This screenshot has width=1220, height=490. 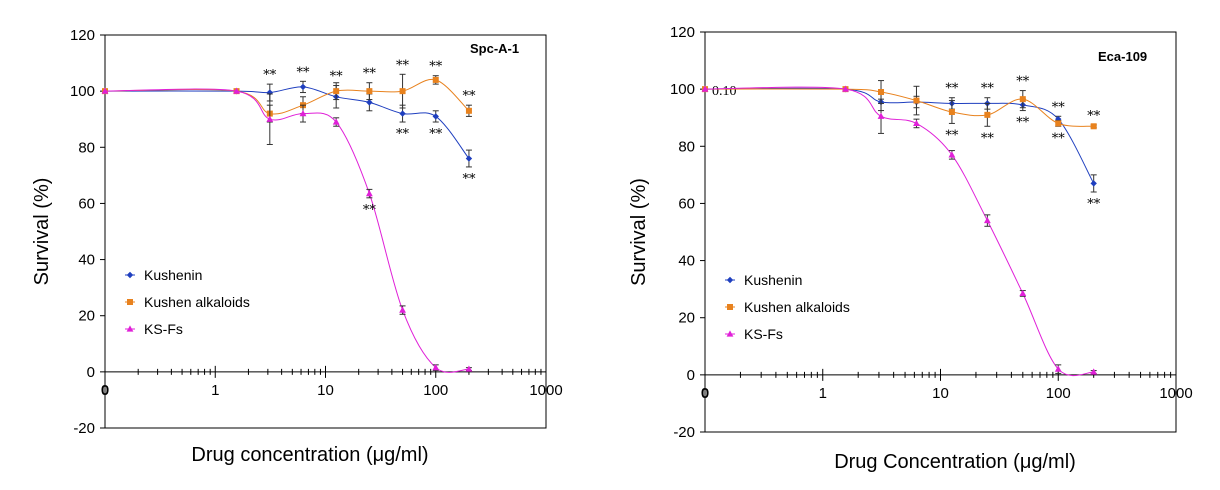 I want to click on y-tick-label: 120, so click(x=82, y=35).